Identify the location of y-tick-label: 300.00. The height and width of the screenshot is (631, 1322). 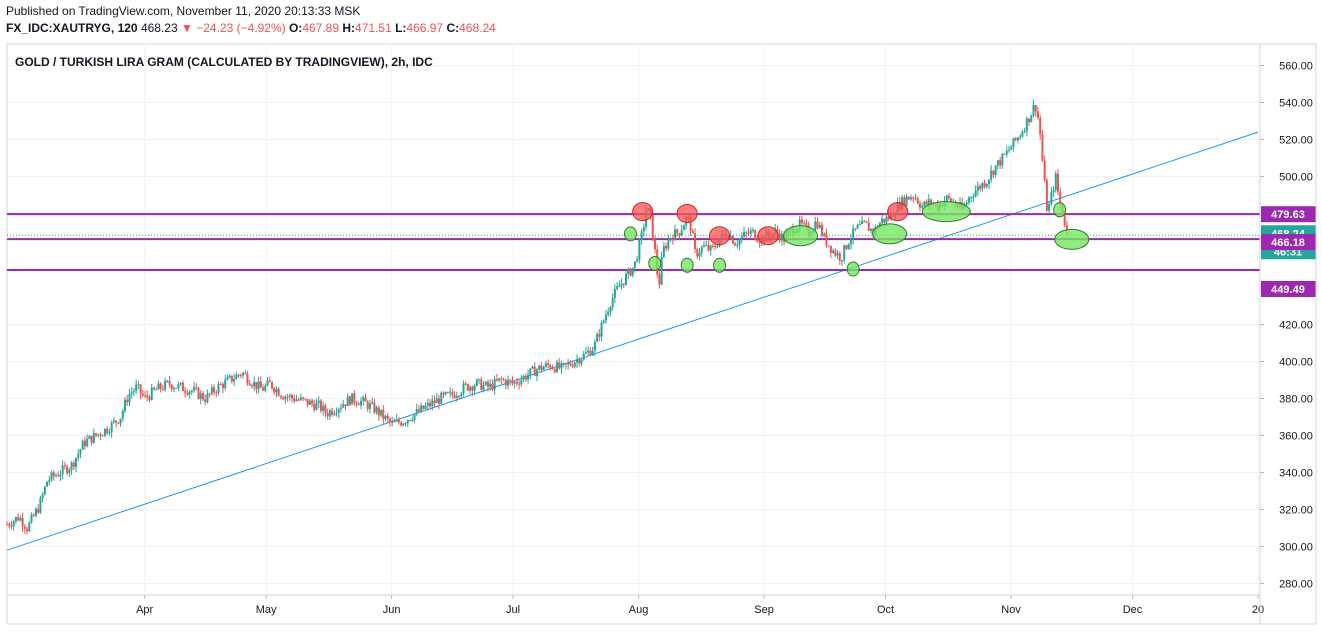
(1296, 548).